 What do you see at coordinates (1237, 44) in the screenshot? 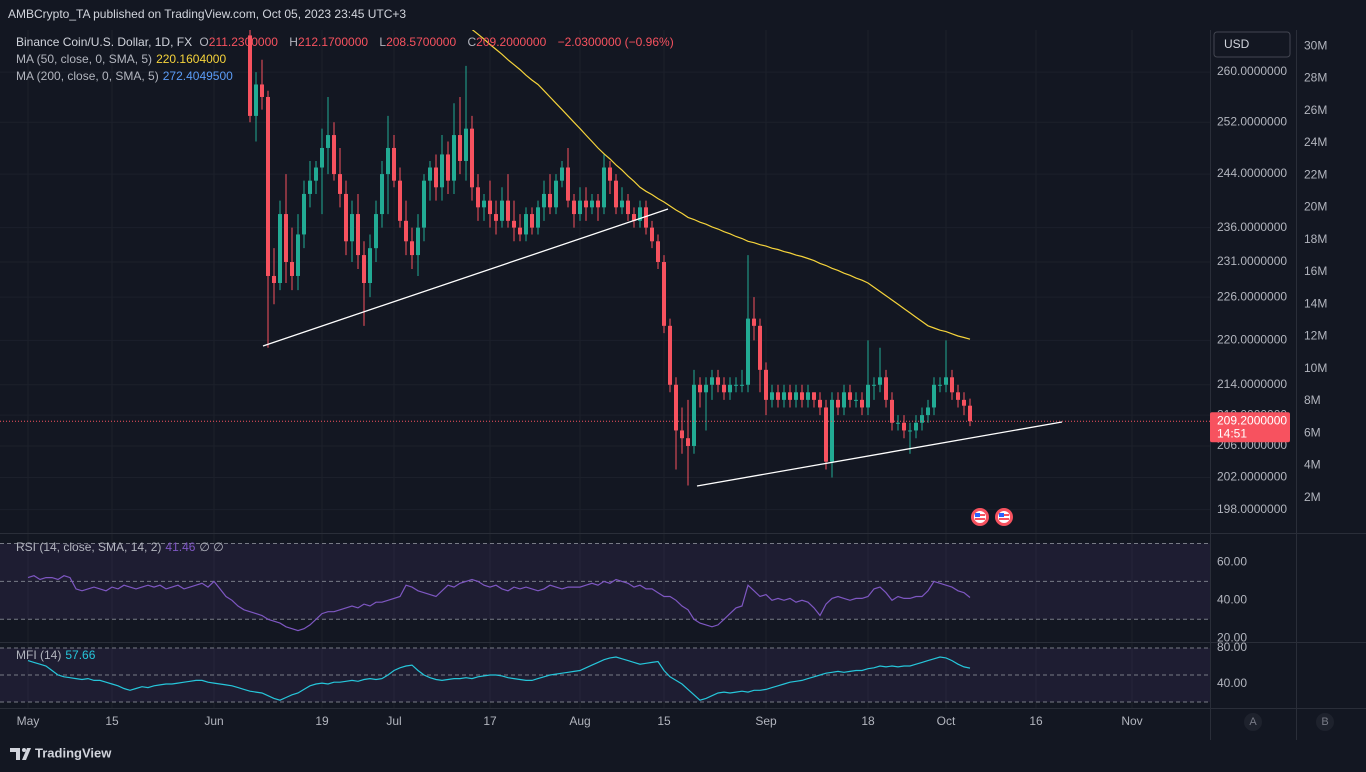
I see `currency-label: USD` at bounding box center [1237, 44].